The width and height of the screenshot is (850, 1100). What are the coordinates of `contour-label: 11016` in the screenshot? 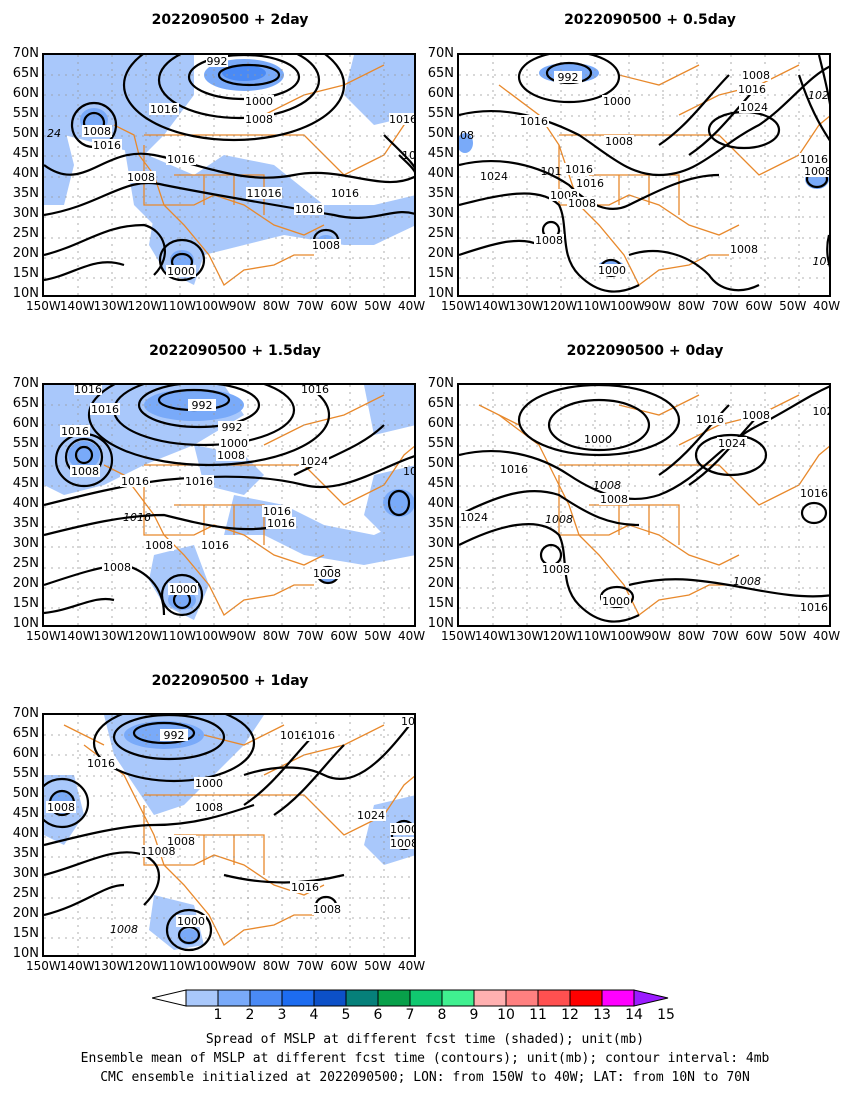 It's located at (264, 193).